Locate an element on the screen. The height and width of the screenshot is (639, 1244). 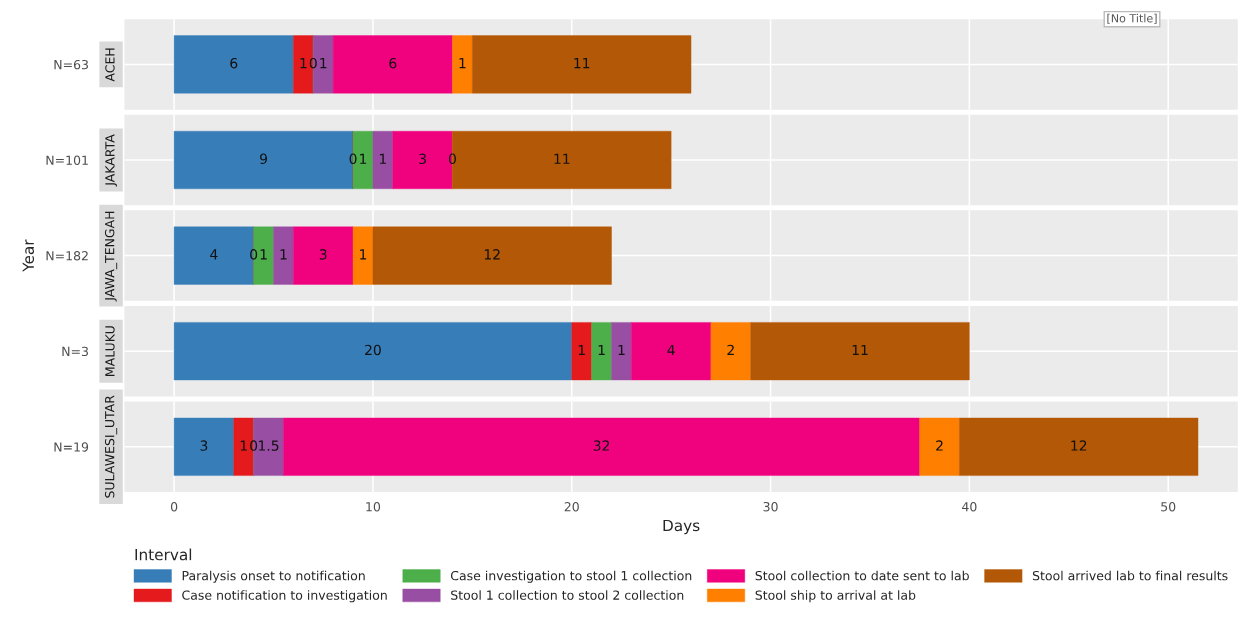
text: [No Title] is located at coordinates (1132, 18).